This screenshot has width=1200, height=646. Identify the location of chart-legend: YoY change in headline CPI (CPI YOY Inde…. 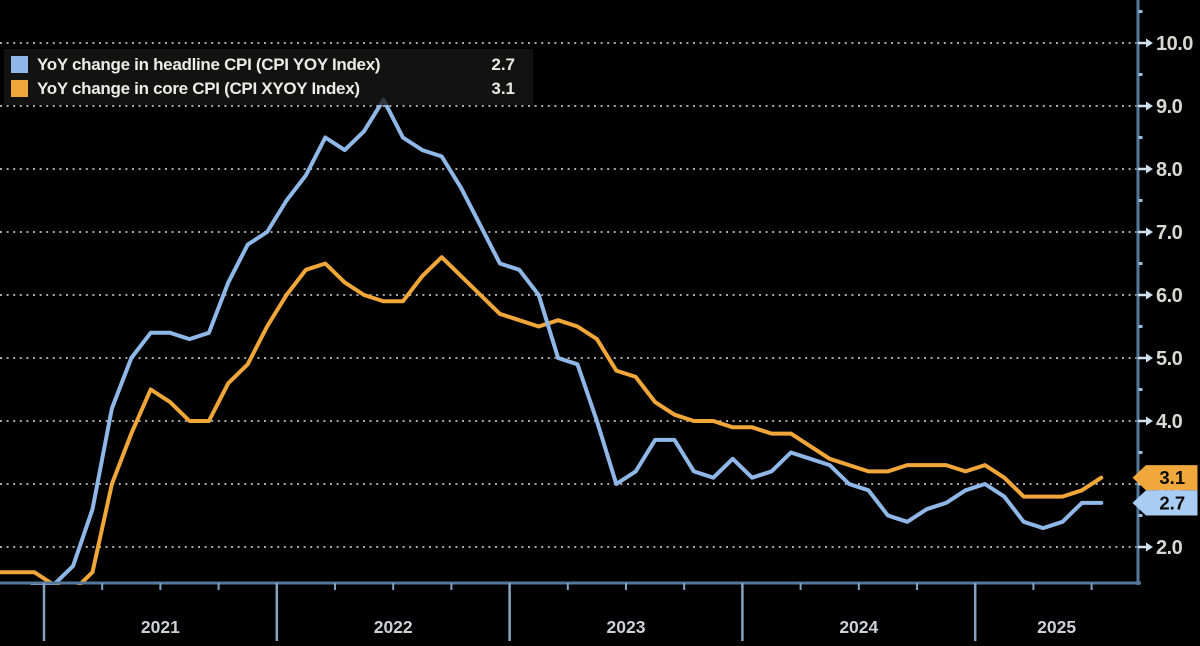
(268, 77).